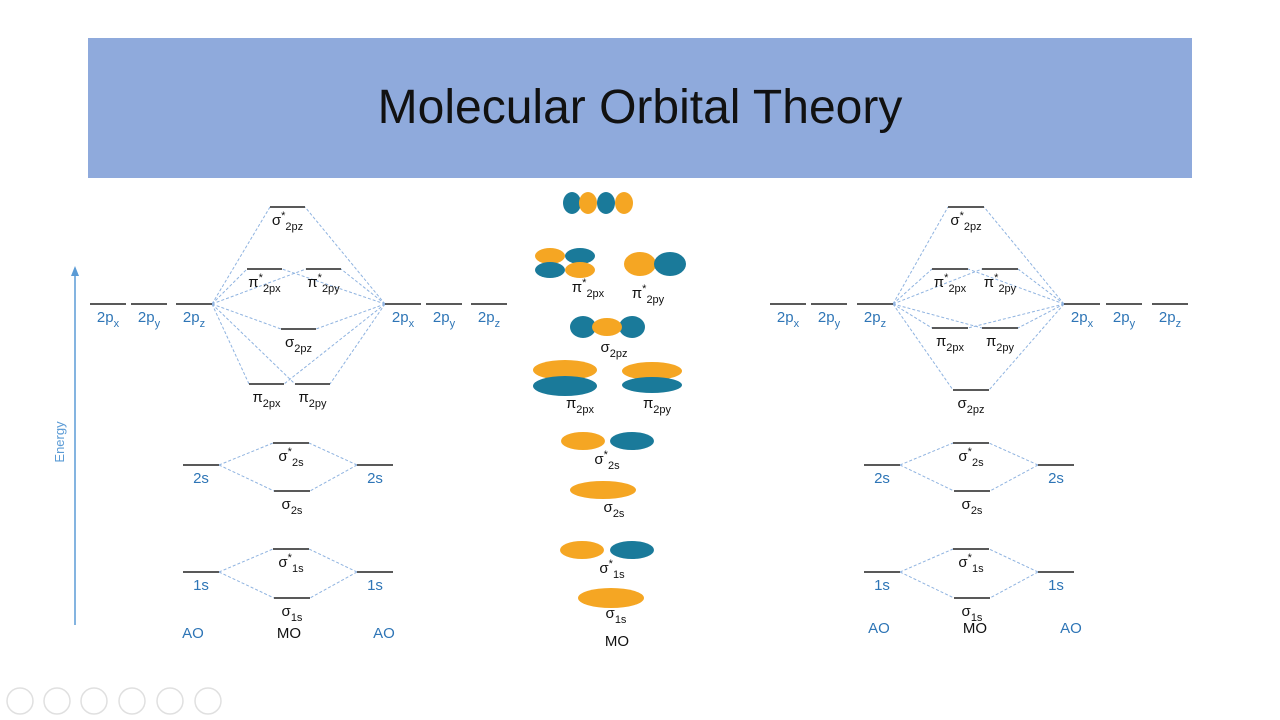 Image resolution: width=1280 pixels, height=720 pixels. I want to click on orbital-label: π2py, so click(312, 399).